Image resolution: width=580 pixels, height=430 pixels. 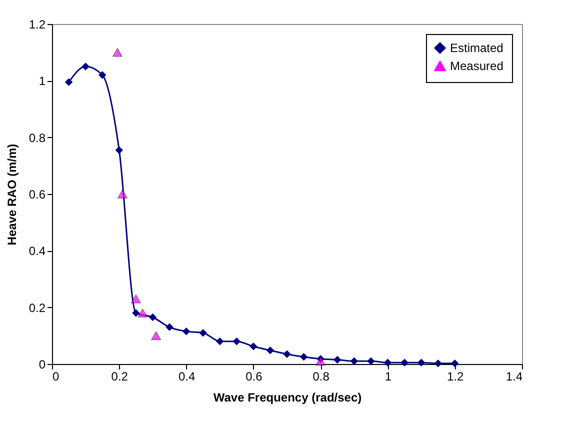 I want to click on x-tick-label: 1, so click(x=388, y=377).